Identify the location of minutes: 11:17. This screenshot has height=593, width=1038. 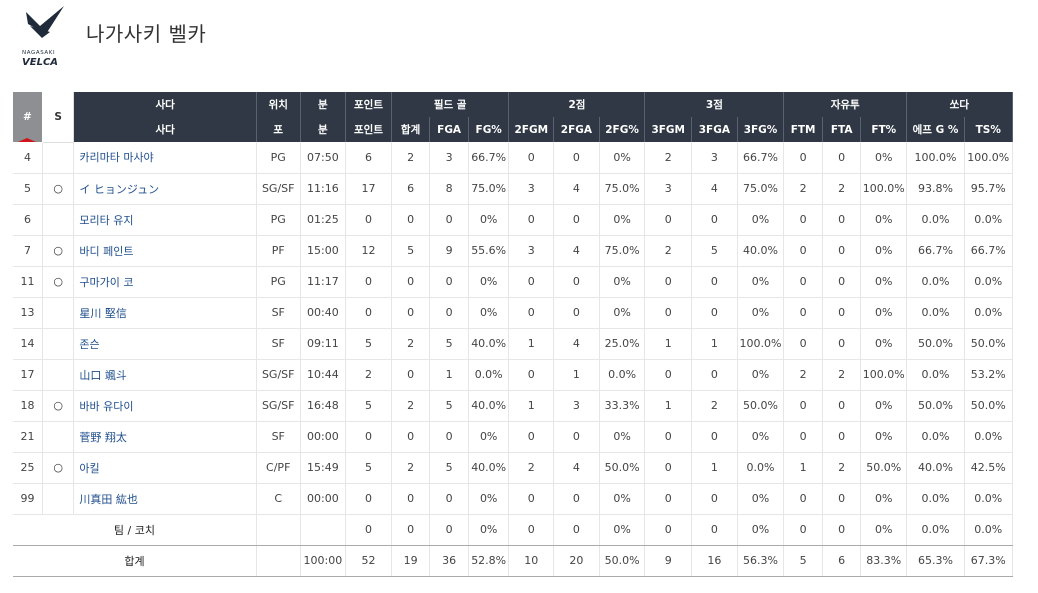
(323, 282).